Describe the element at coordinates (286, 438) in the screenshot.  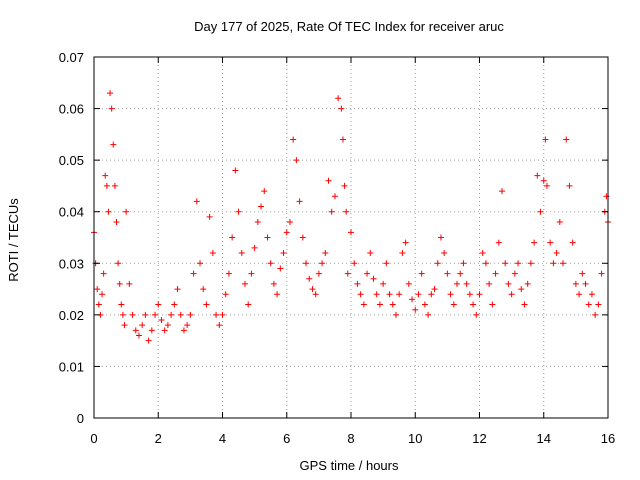
I see `x-tick-label: 6` at that location.